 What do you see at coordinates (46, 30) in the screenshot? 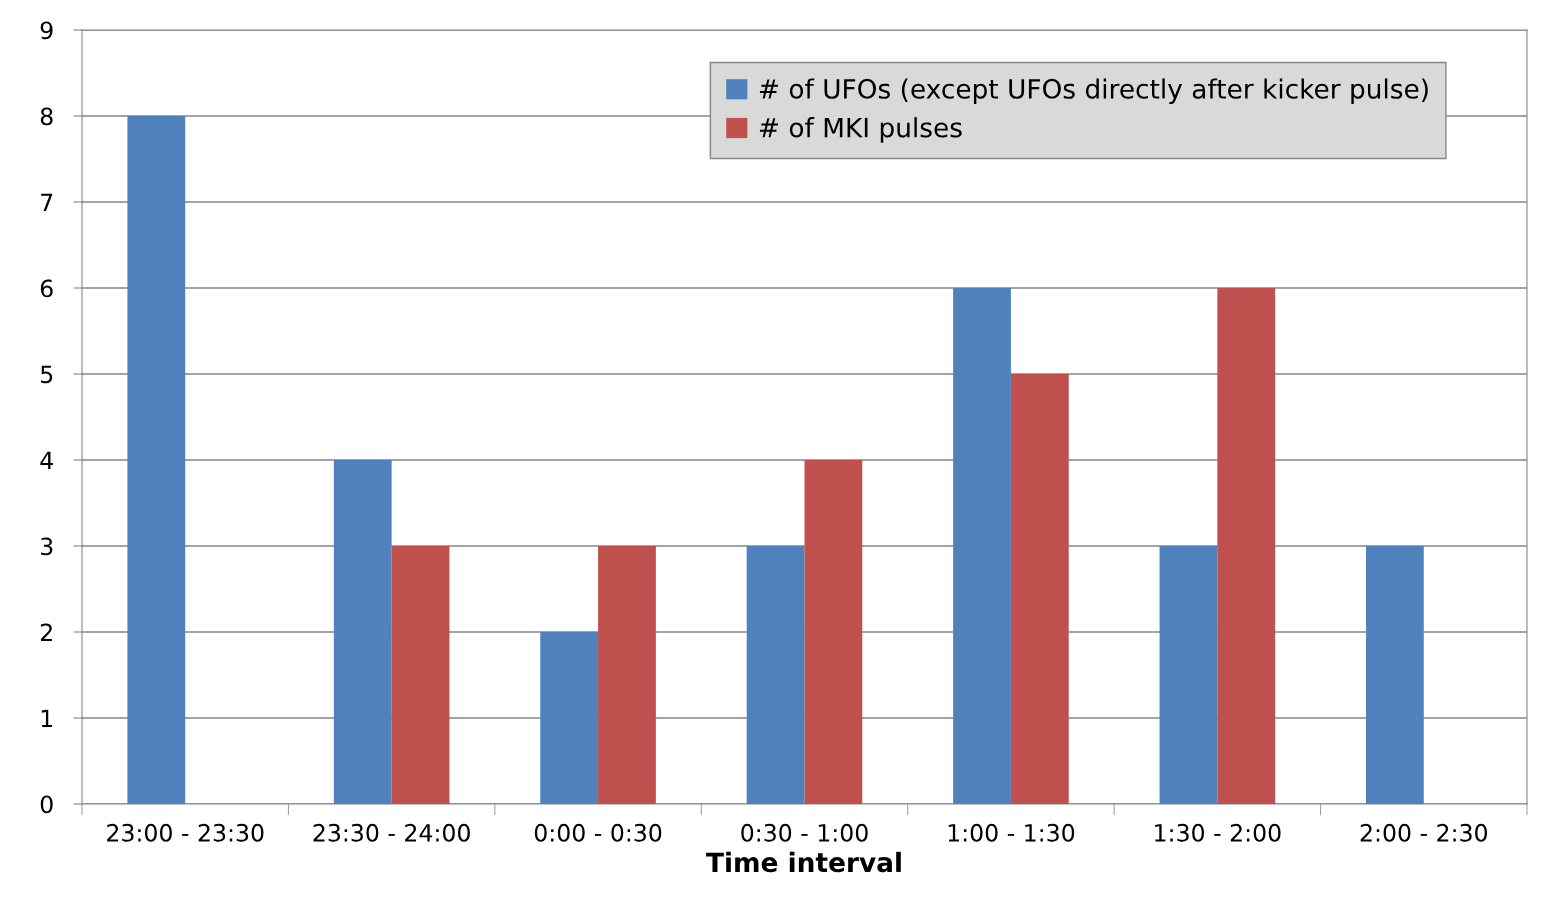
I see `y-tick-label: 9` at bounding box center [46, 30].